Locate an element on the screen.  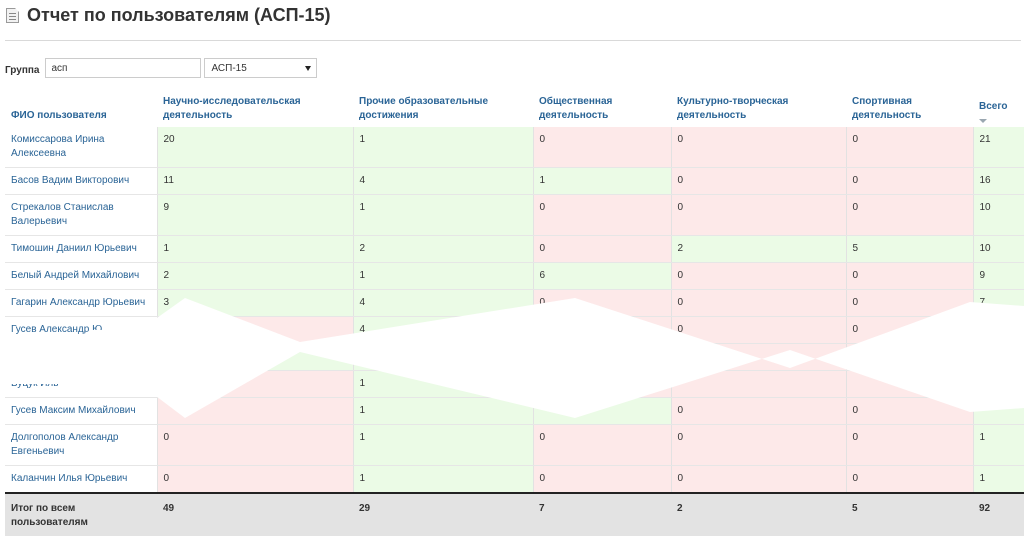
cell-culture is located at coordinates (758, 357).